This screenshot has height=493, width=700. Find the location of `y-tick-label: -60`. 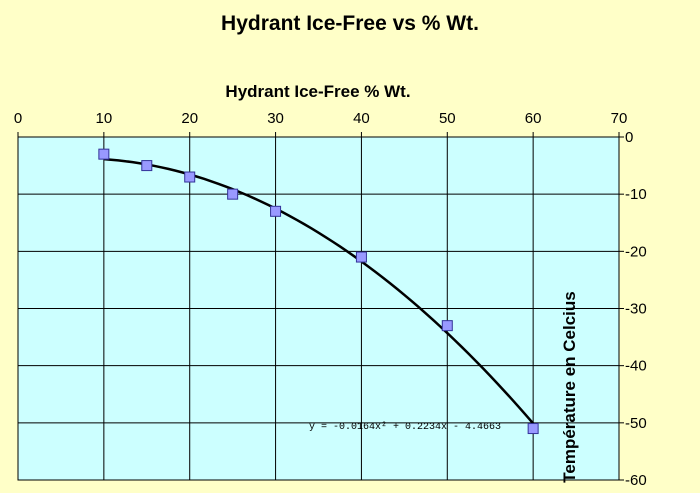

y-tick-label: -60 is located at coordinates (636, 480).